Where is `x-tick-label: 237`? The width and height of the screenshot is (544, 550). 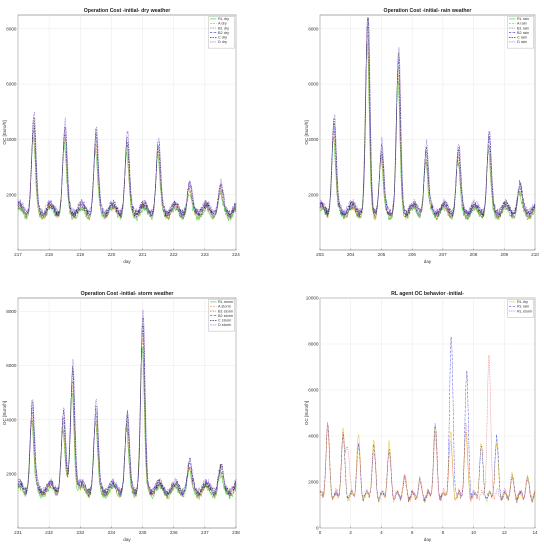 x-tick-label: 237 is located at coordinates (205, 532).